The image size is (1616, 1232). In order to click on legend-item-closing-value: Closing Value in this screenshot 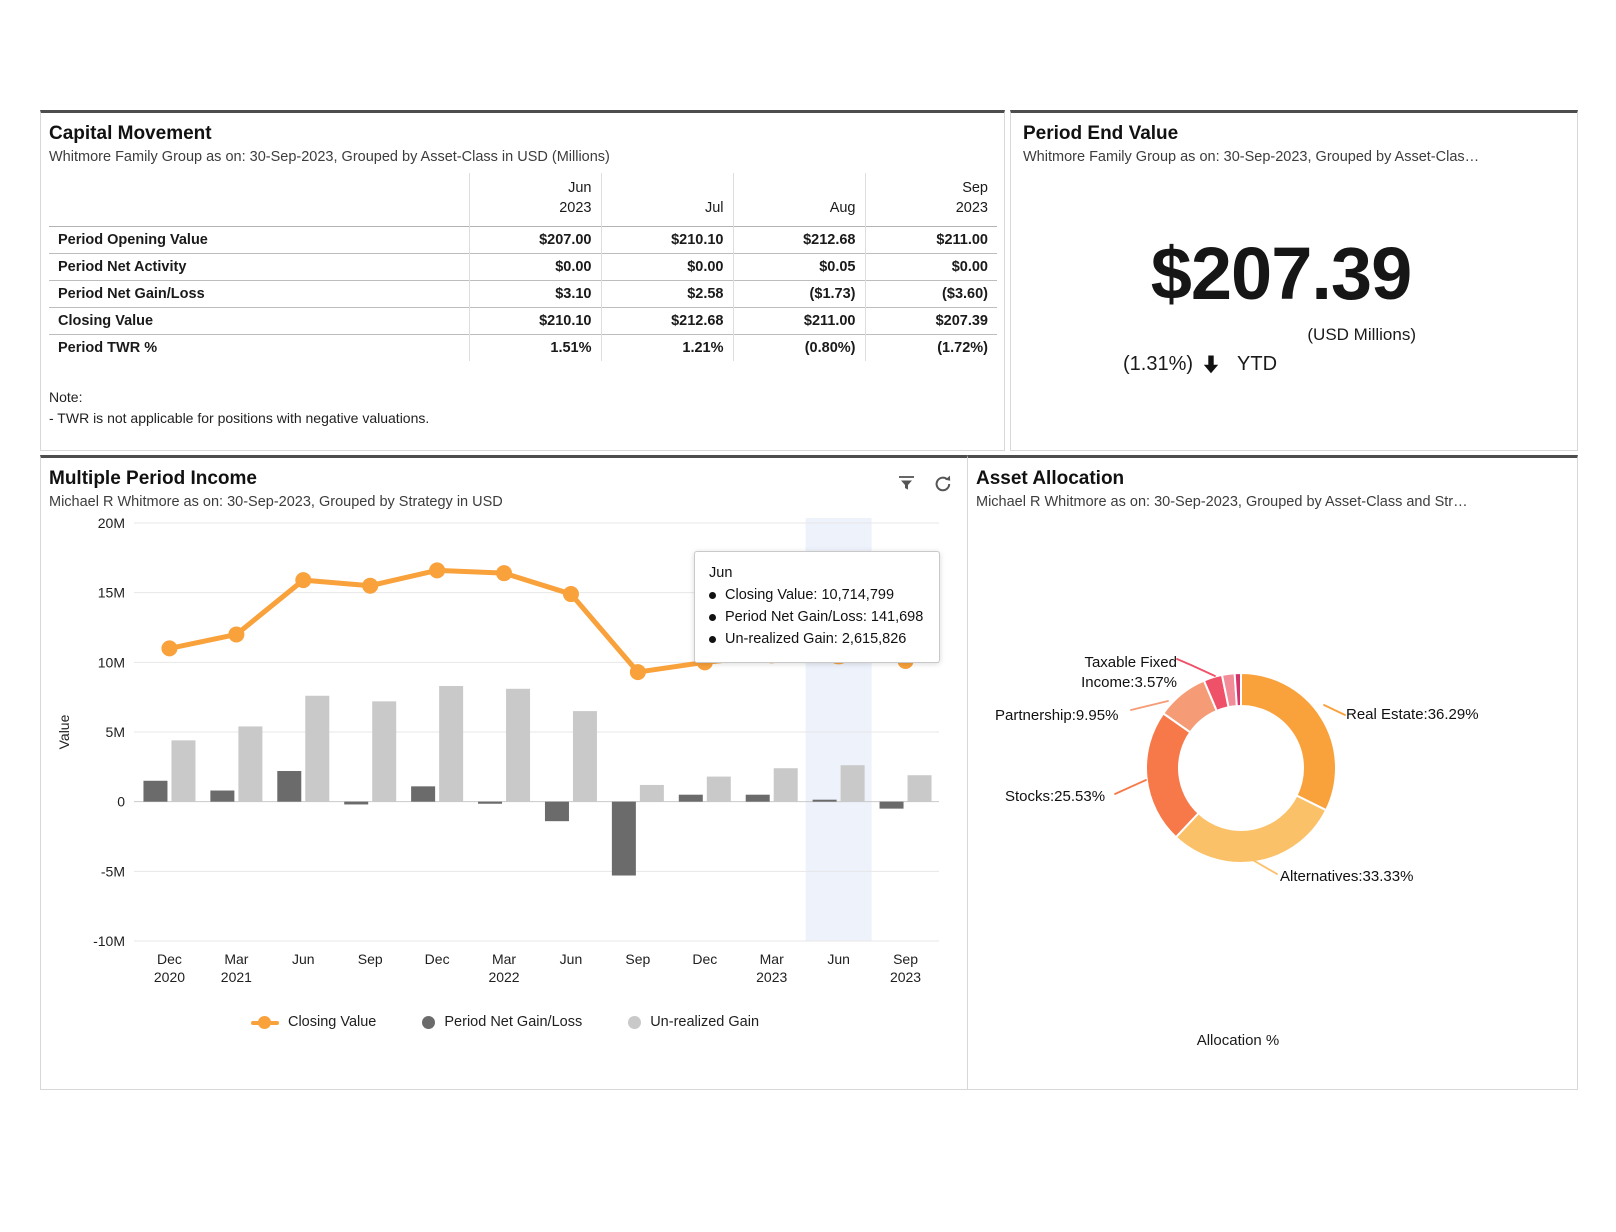, I will do `click(313, 1022)`.